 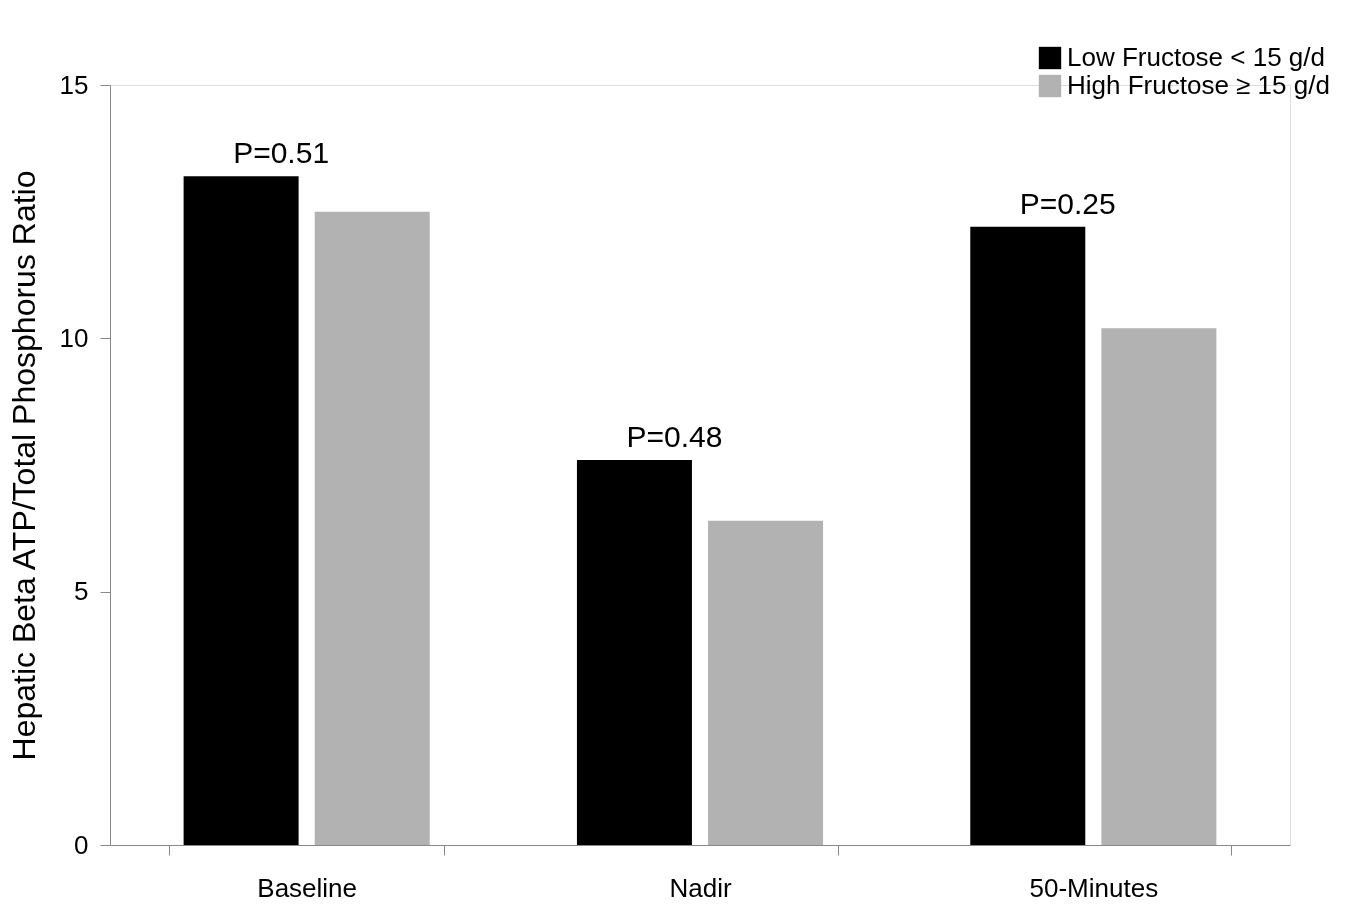 What do you see at coordinates (74, 84) in the screenshot?
I see `y-tick-label: 15` at bounding box center [74, 84].